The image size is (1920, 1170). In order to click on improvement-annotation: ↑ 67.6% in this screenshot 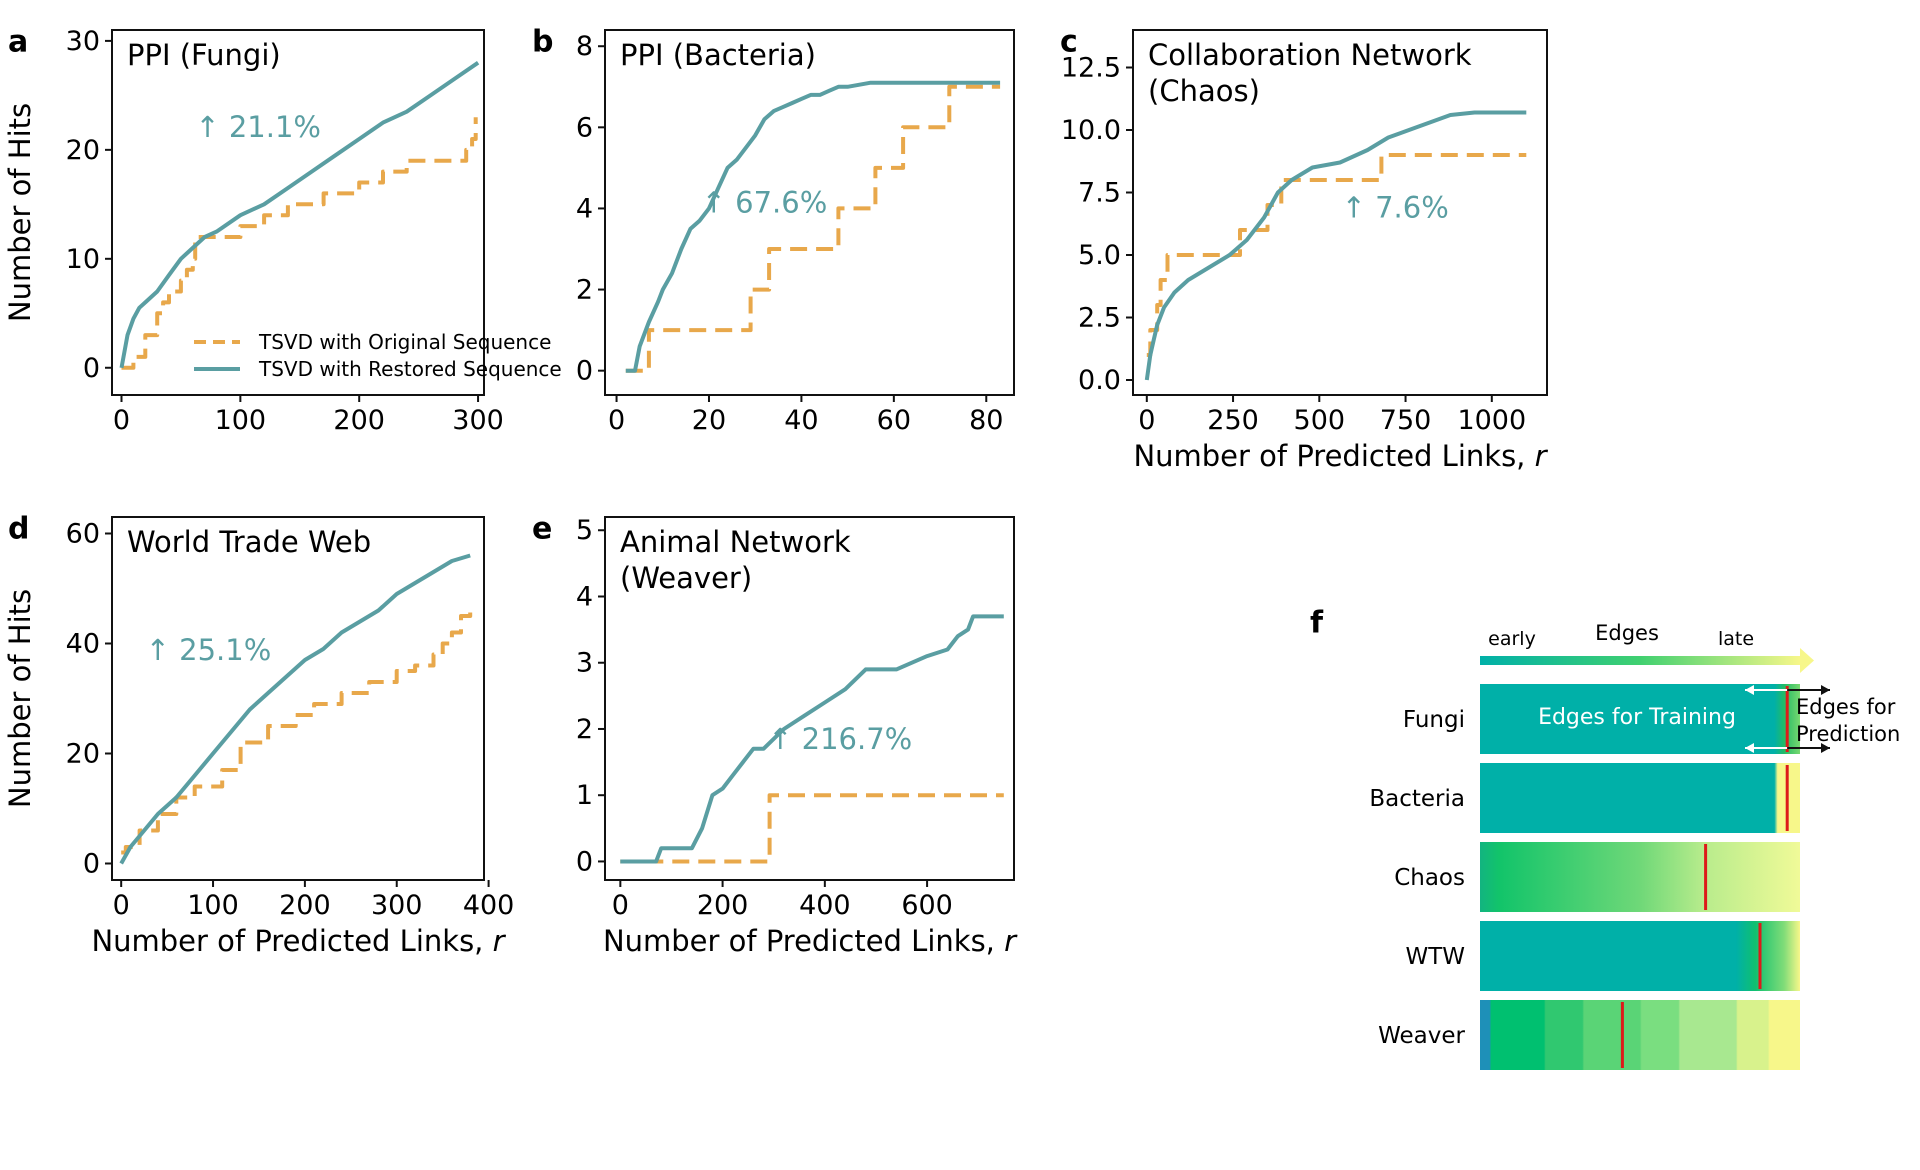, I will do `click(765, 203)`.